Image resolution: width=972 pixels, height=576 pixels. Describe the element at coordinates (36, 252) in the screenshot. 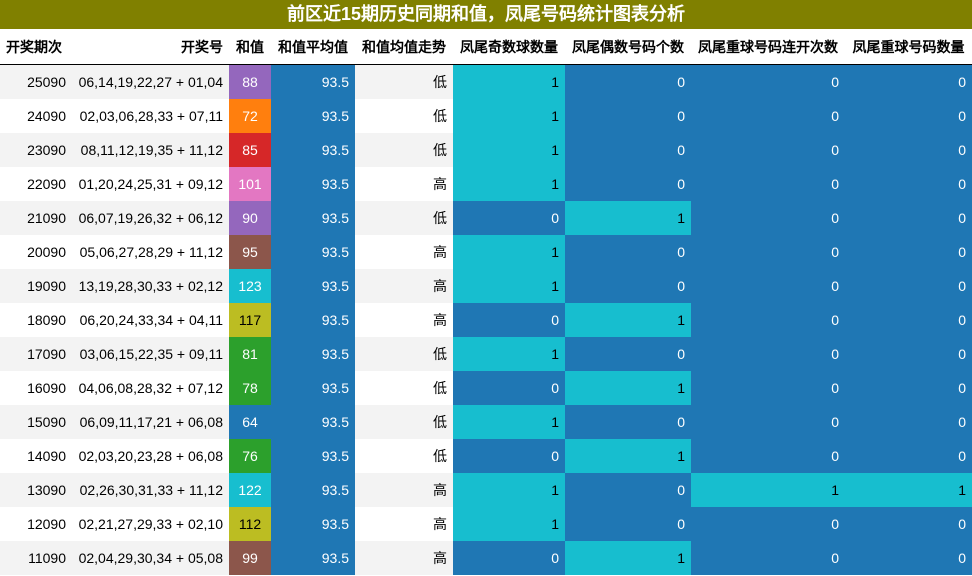

I see `cell-period: 20090` at that location.